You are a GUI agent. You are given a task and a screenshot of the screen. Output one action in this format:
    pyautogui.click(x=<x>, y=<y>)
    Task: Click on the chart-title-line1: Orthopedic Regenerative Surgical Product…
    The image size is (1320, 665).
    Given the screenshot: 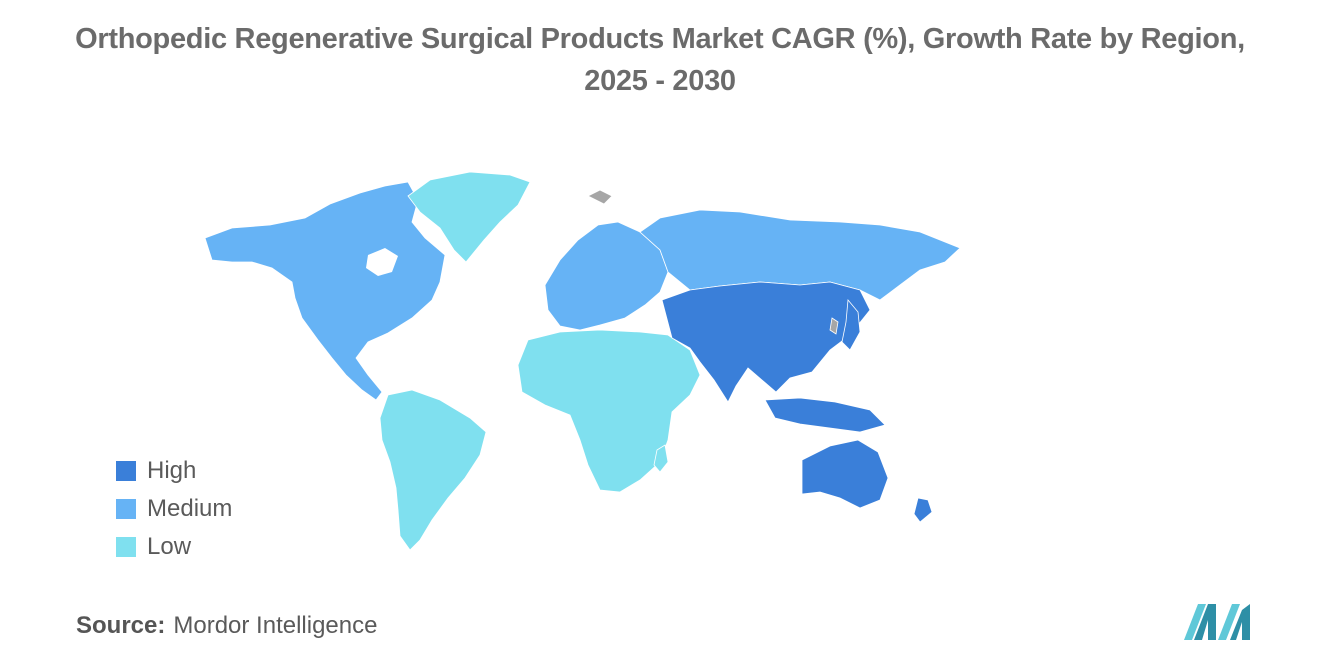 What is the action you would take?
    pyautogui.click(x=660, y=39)
    